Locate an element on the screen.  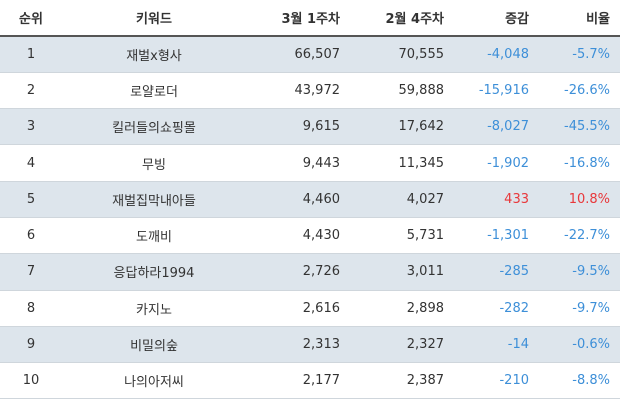
cell-rank: 1 is located at coordinates (31, 54).